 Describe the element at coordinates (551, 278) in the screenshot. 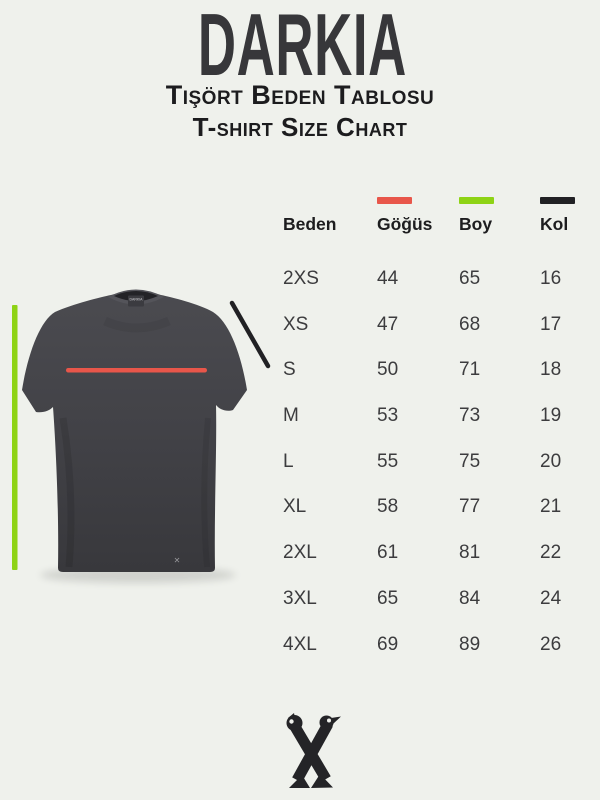

I see `sleeve-value: 16` at that location.